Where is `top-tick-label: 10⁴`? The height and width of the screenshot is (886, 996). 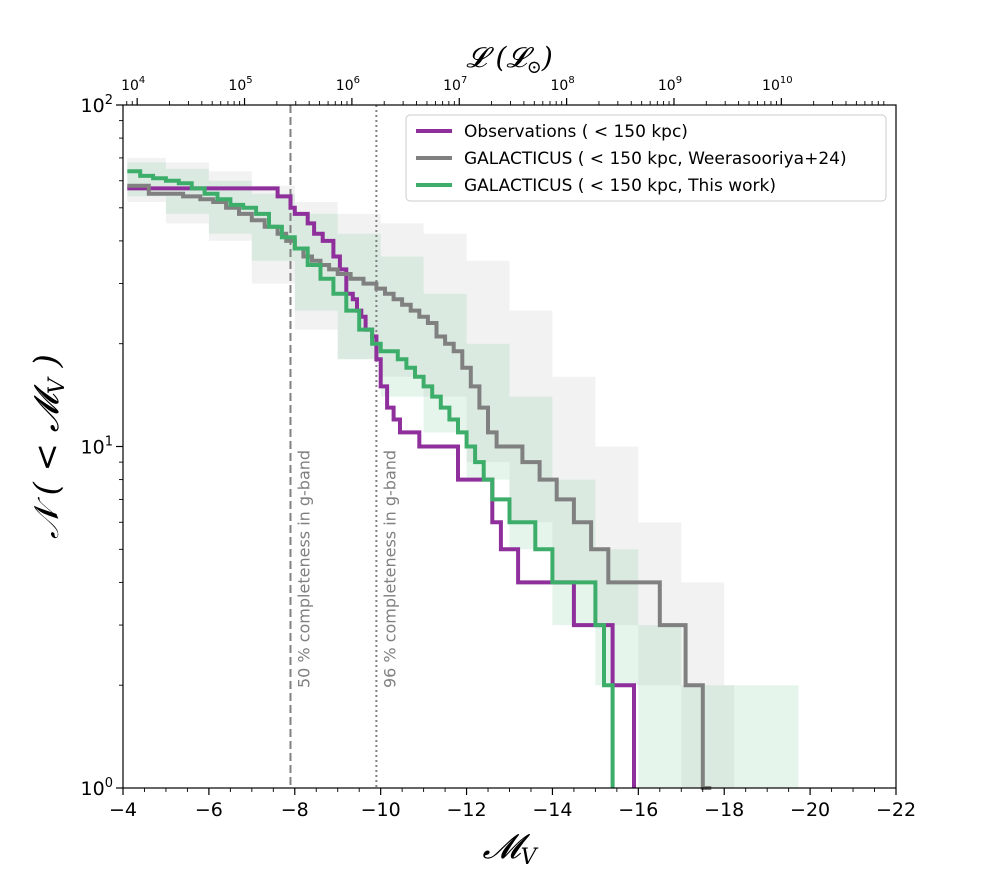 top-tick-label: 10⁴ is located at coordinates (133, 84).